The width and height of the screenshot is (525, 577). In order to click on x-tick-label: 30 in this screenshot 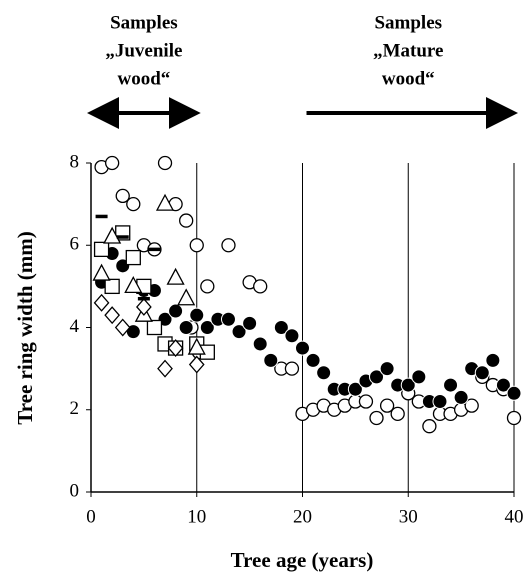, I will do `click(408, 516)`.